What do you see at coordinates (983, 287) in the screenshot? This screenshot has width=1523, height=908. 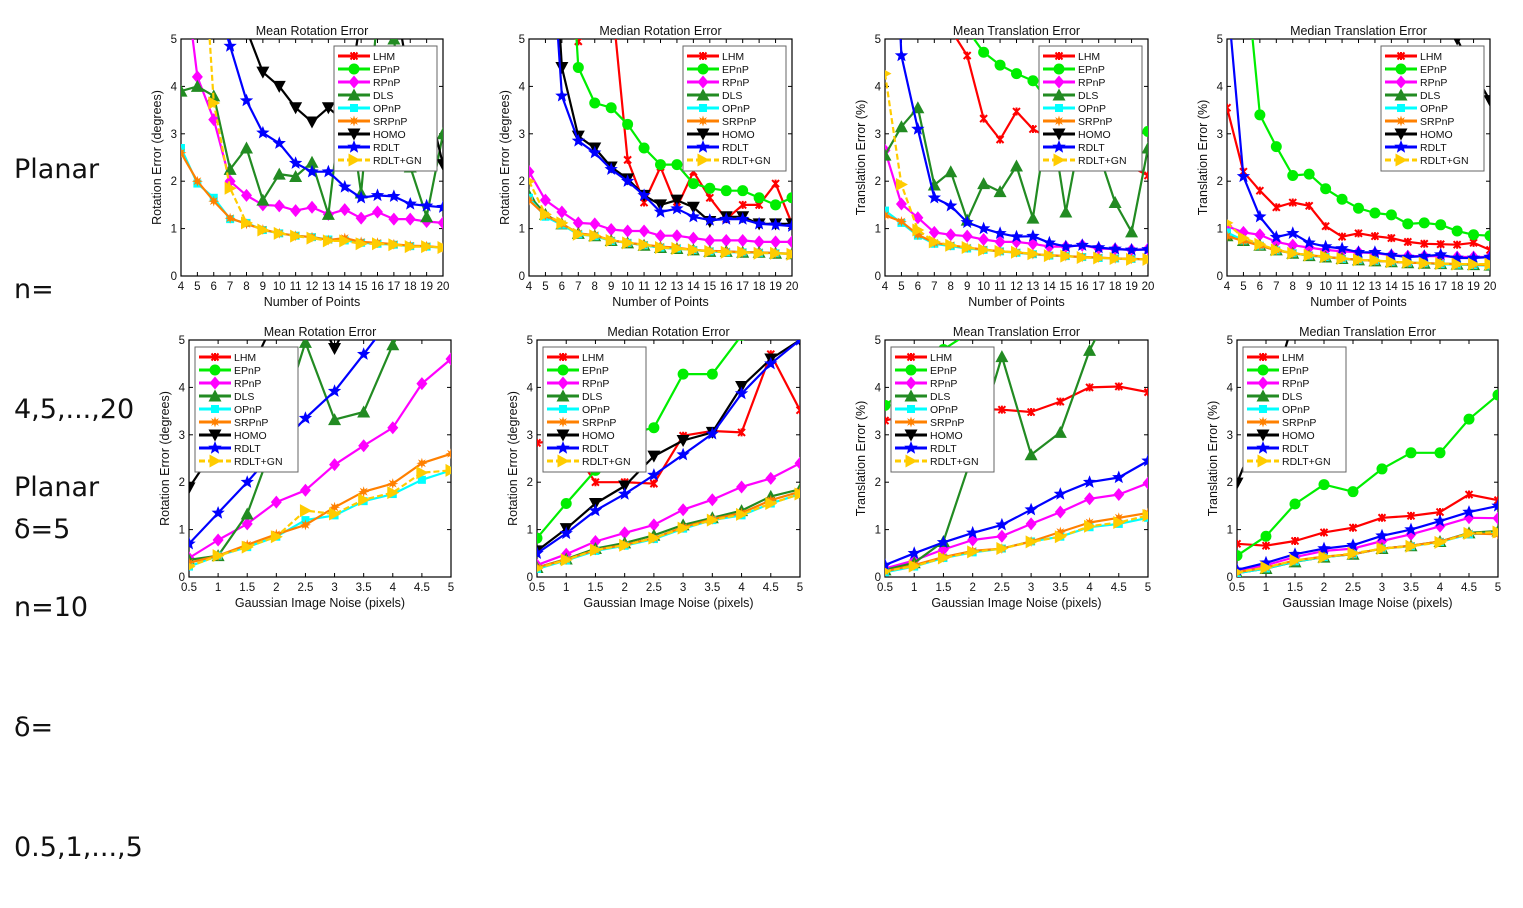 I see `x-tick-label: 10` at bounding box center [983, 287].